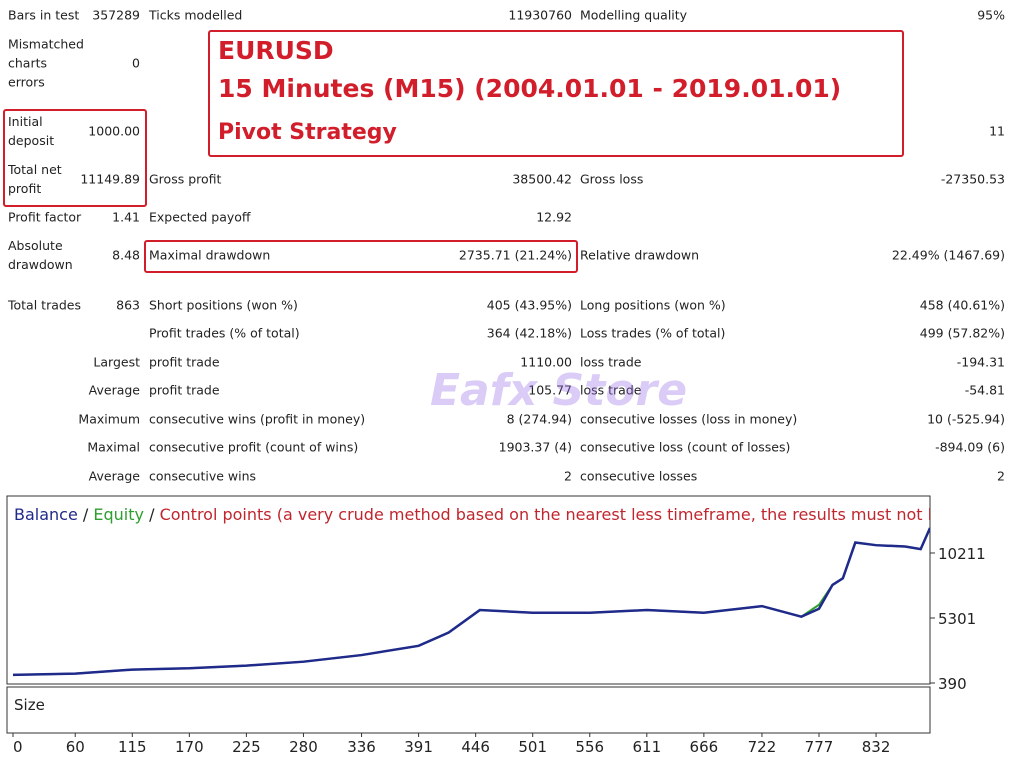  Describe the element at coordinates (224, 333) in the screenshot. I see `row-label: Profit trades (% of total)` at that location.